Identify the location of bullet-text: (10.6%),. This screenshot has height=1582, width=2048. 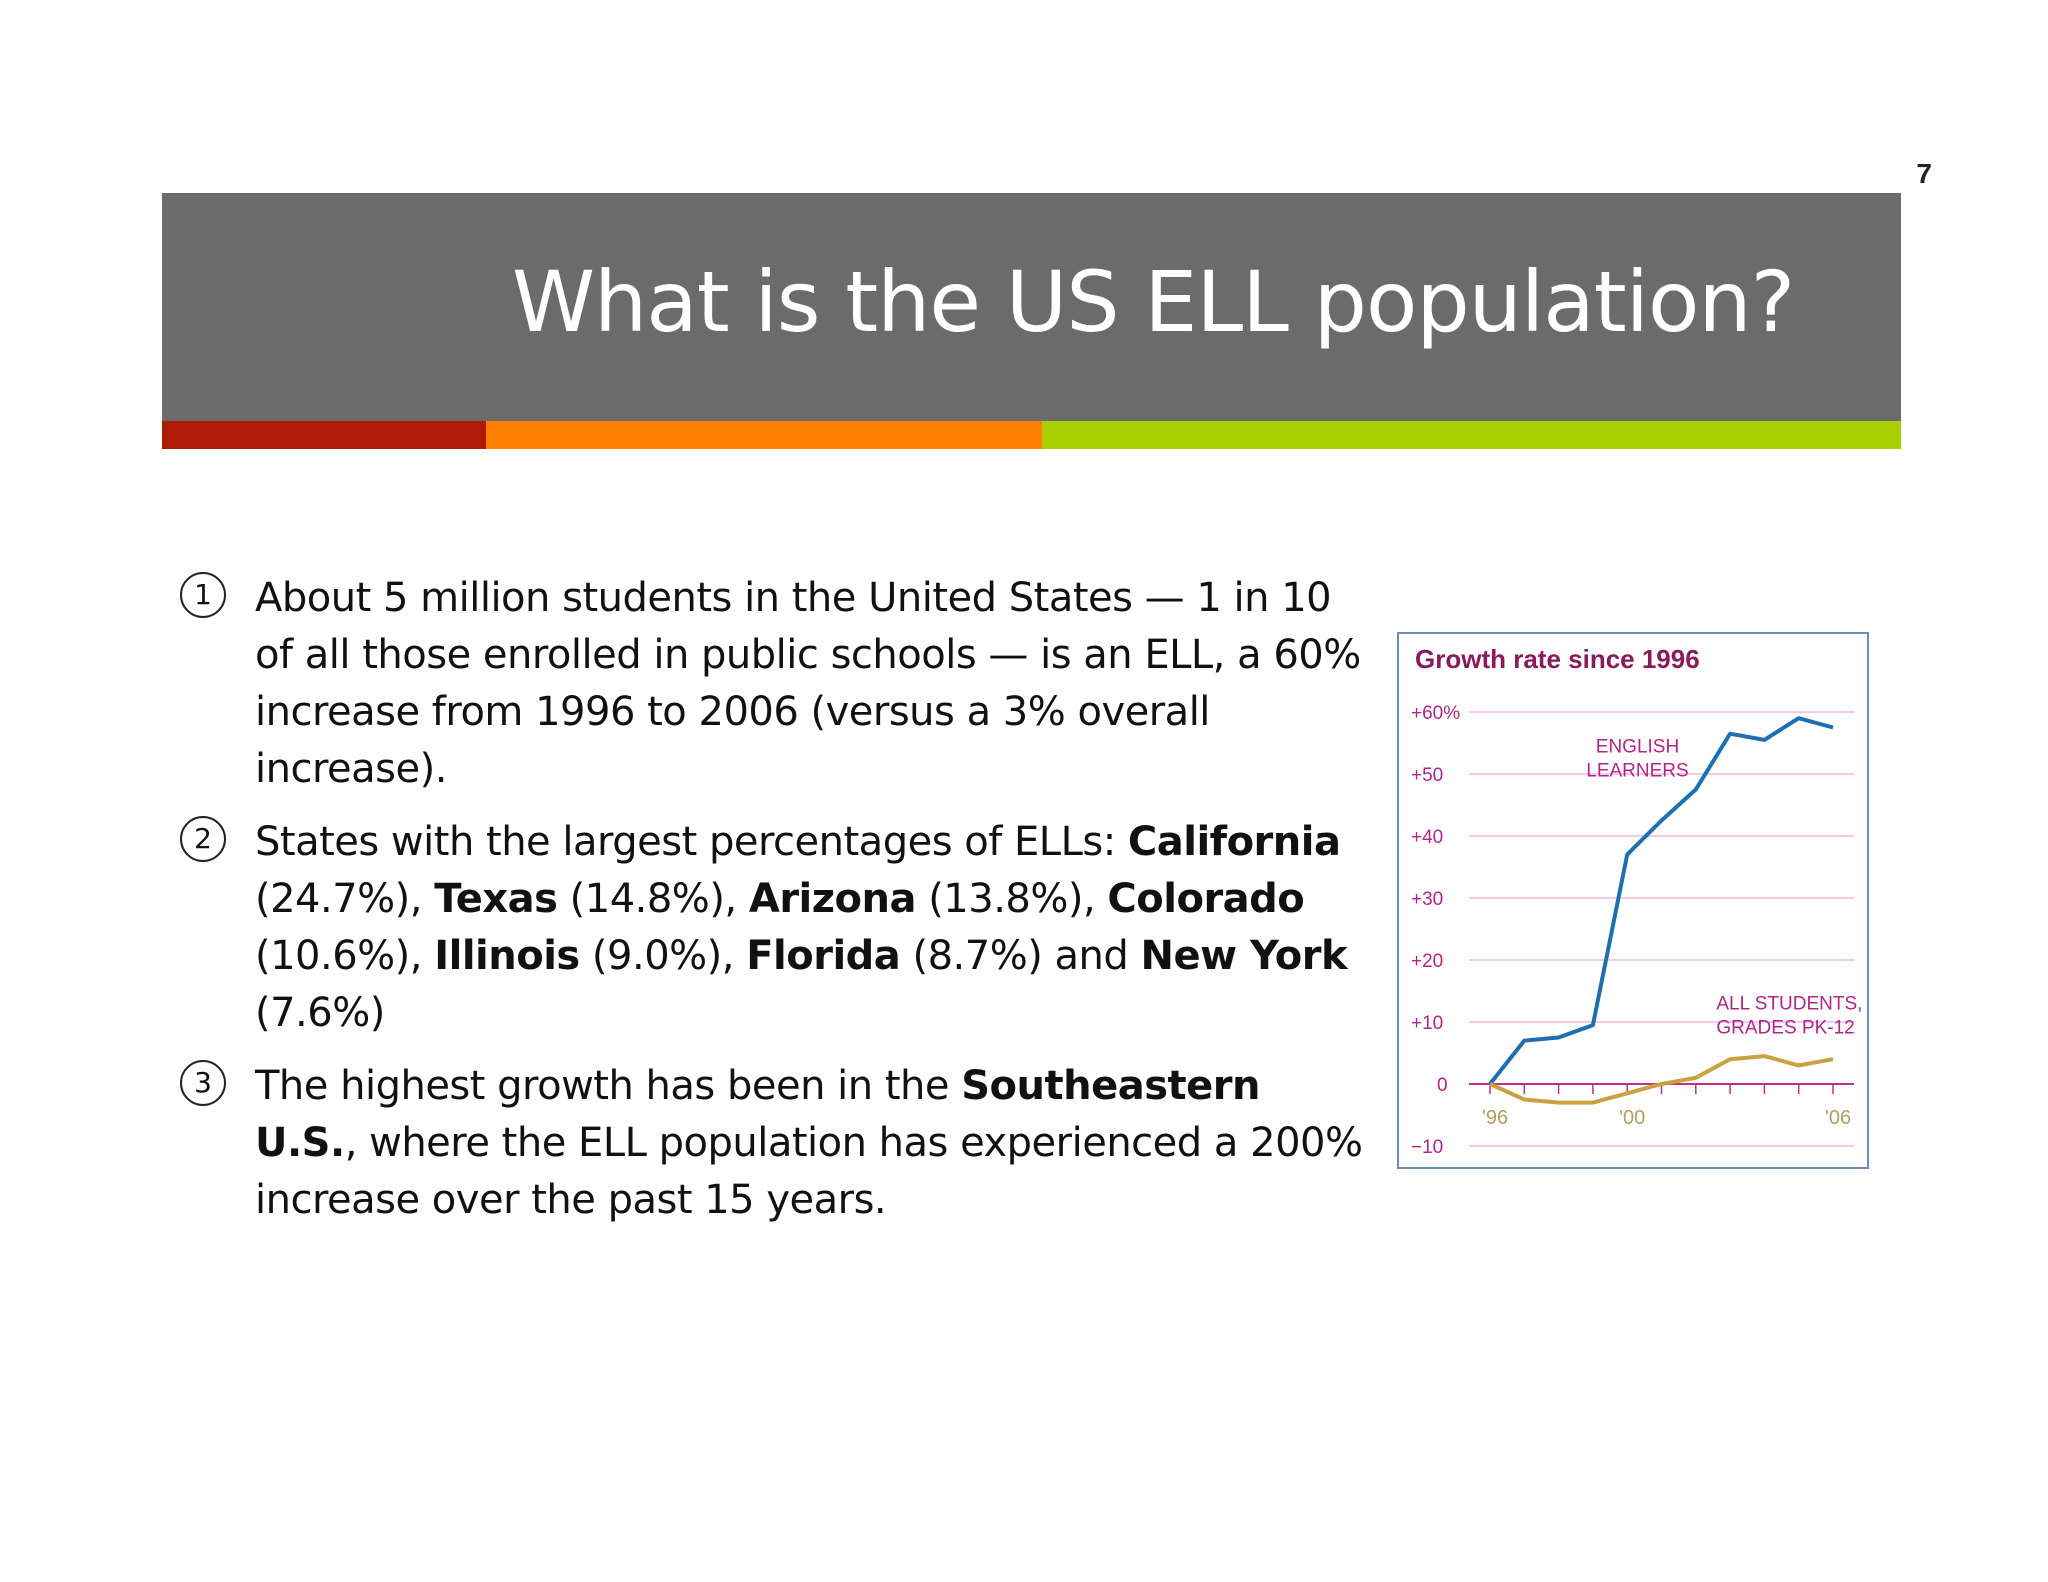
(345, 956).